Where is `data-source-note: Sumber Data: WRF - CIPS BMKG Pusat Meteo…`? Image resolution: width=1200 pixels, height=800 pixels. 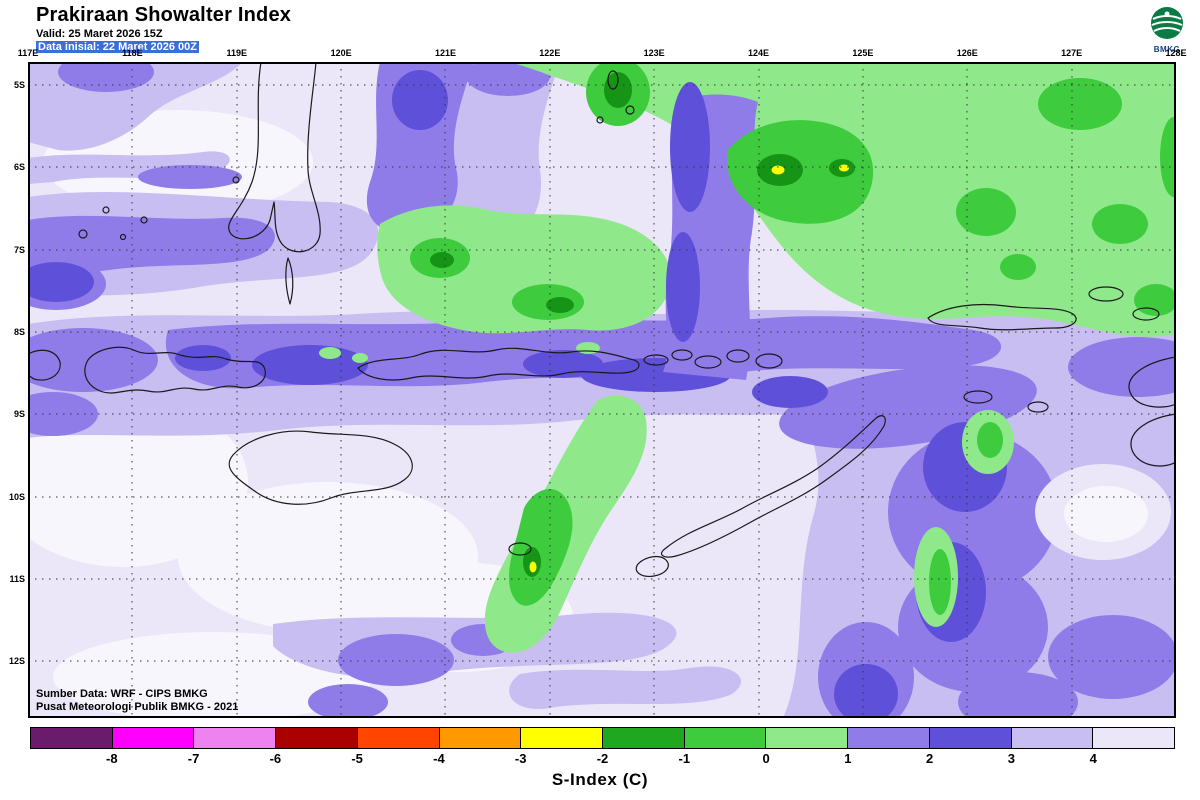
data-source-note: Sumber Data: WRF - CIPS BMKG Pusat Meteo… is located at coordinates (137, 701).